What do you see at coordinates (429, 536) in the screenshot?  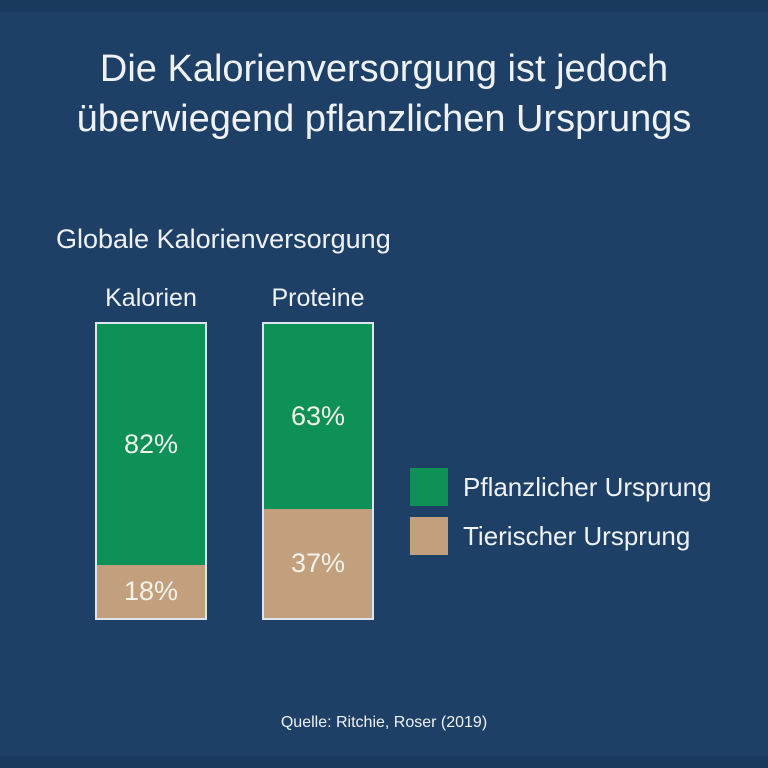 I see `animal-origin-swatch` at bounding box center [429, 536].